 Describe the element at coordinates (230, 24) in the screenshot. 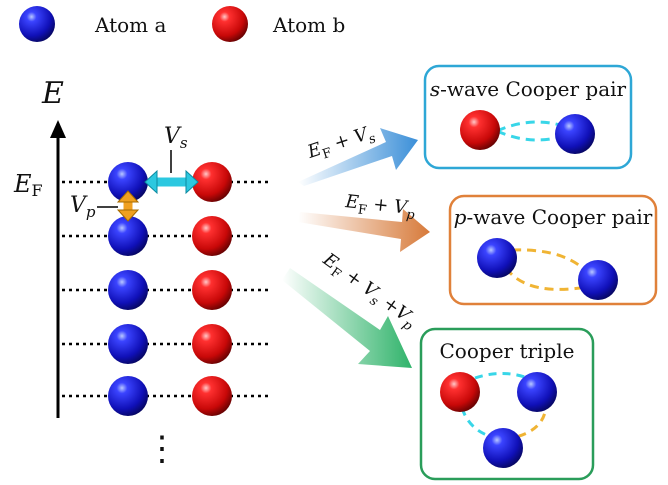

I see `legend-atom-b-marker` at that location.